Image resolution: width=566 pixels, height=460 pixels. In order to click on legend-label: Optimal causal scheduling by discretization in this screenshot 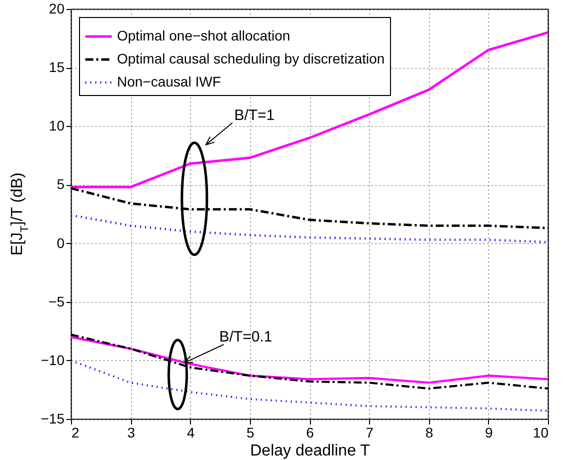, I will do `click(251, 58)`.